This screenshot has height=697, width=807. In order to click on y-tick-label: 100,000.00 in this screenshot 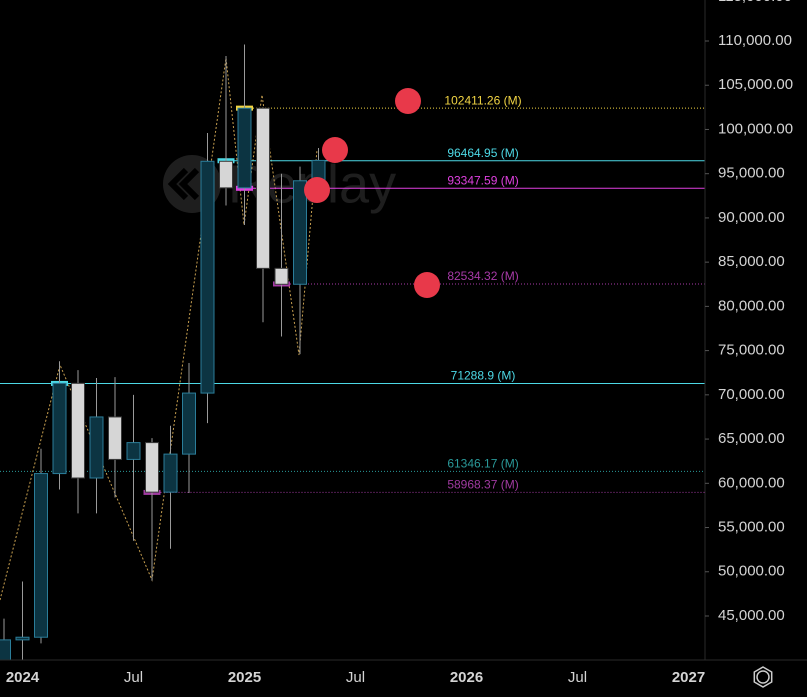, I will do `click(755, 128)`.